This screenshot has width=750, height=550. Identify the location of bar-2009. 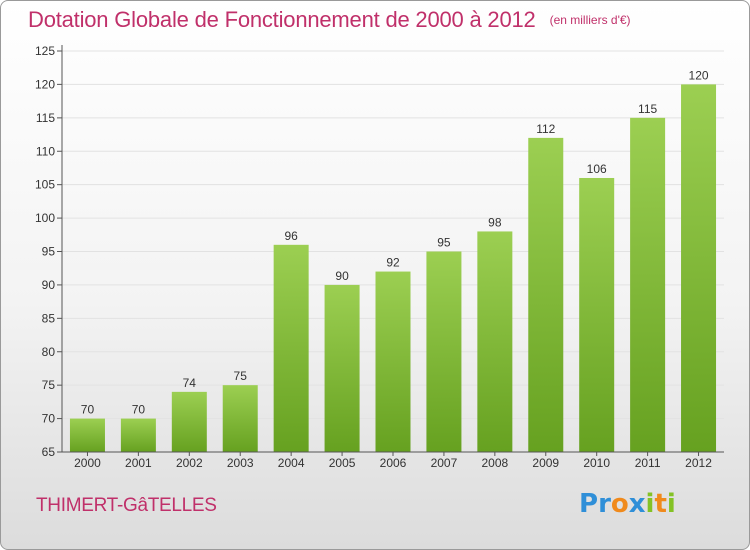
(546, 294).